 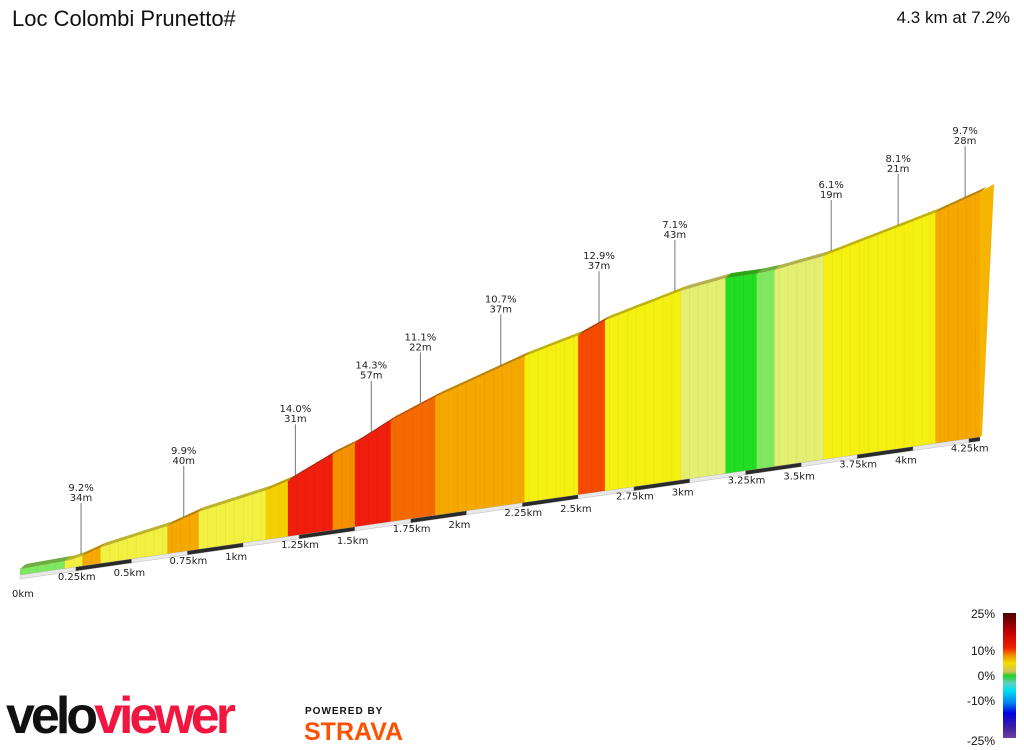 What do you see at coordinates (124, 18) in the screenshot?
I see `segment-title: Loc Colombi Prunetto#` at bounding box center [124, 18].